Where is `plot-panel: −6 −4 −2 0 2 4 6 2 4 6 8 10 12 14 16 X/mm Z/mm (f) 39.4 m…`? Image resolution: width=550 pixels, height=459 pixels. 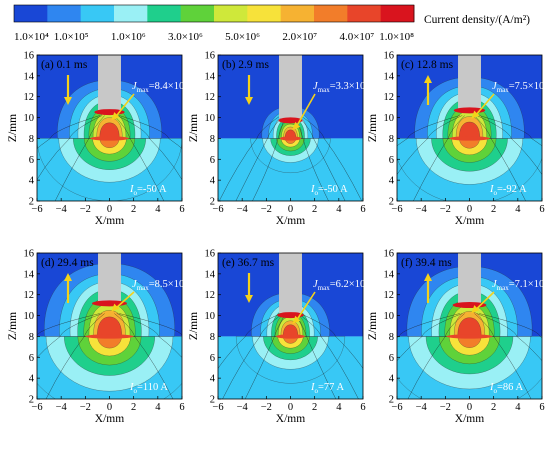
plot-panel: −6 −4 −2 0 2 4 6 2 4 6 8 10 12 14 16 X/mm Z/mm (f) 39.4 m… is located at coordinates (457, 337).